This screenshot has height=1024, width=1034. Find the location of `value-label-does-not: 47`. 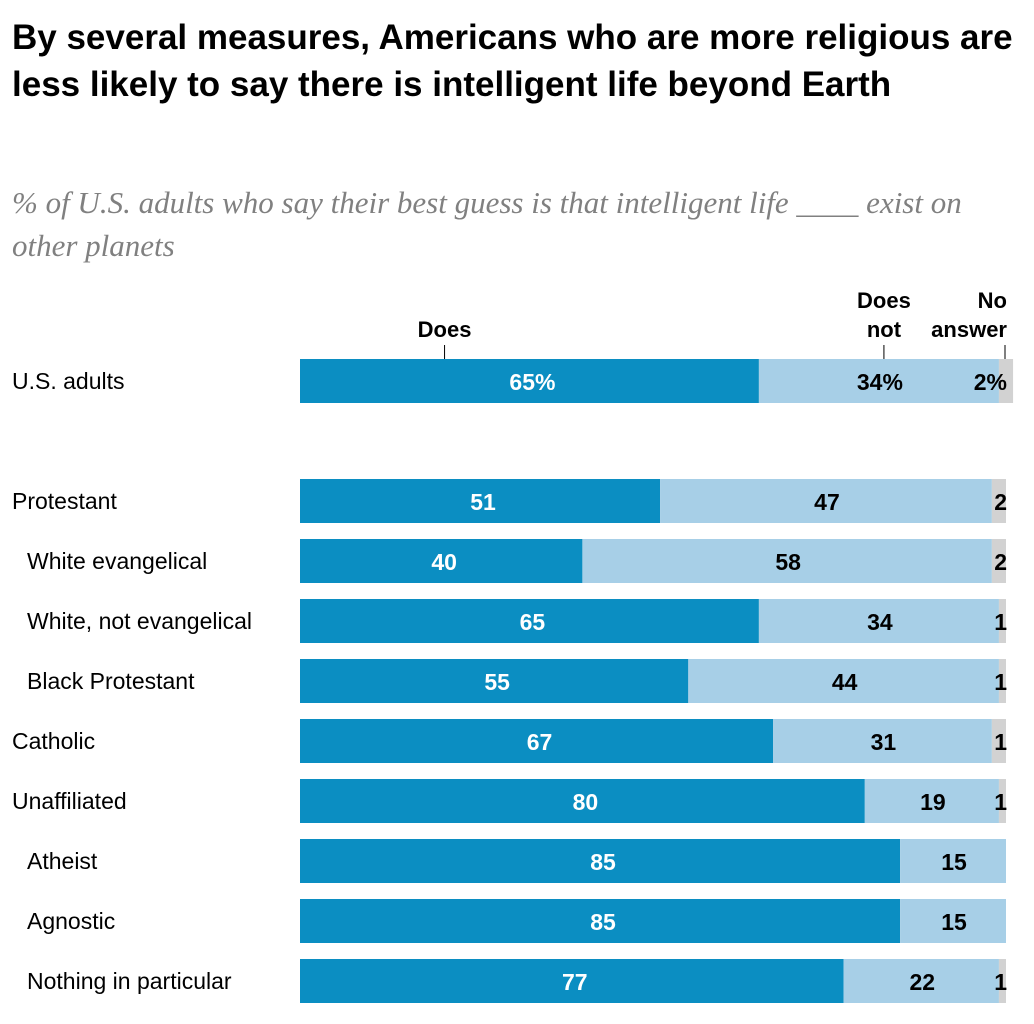

value-label-does-not: 47 is located at coordinates (827, 502).